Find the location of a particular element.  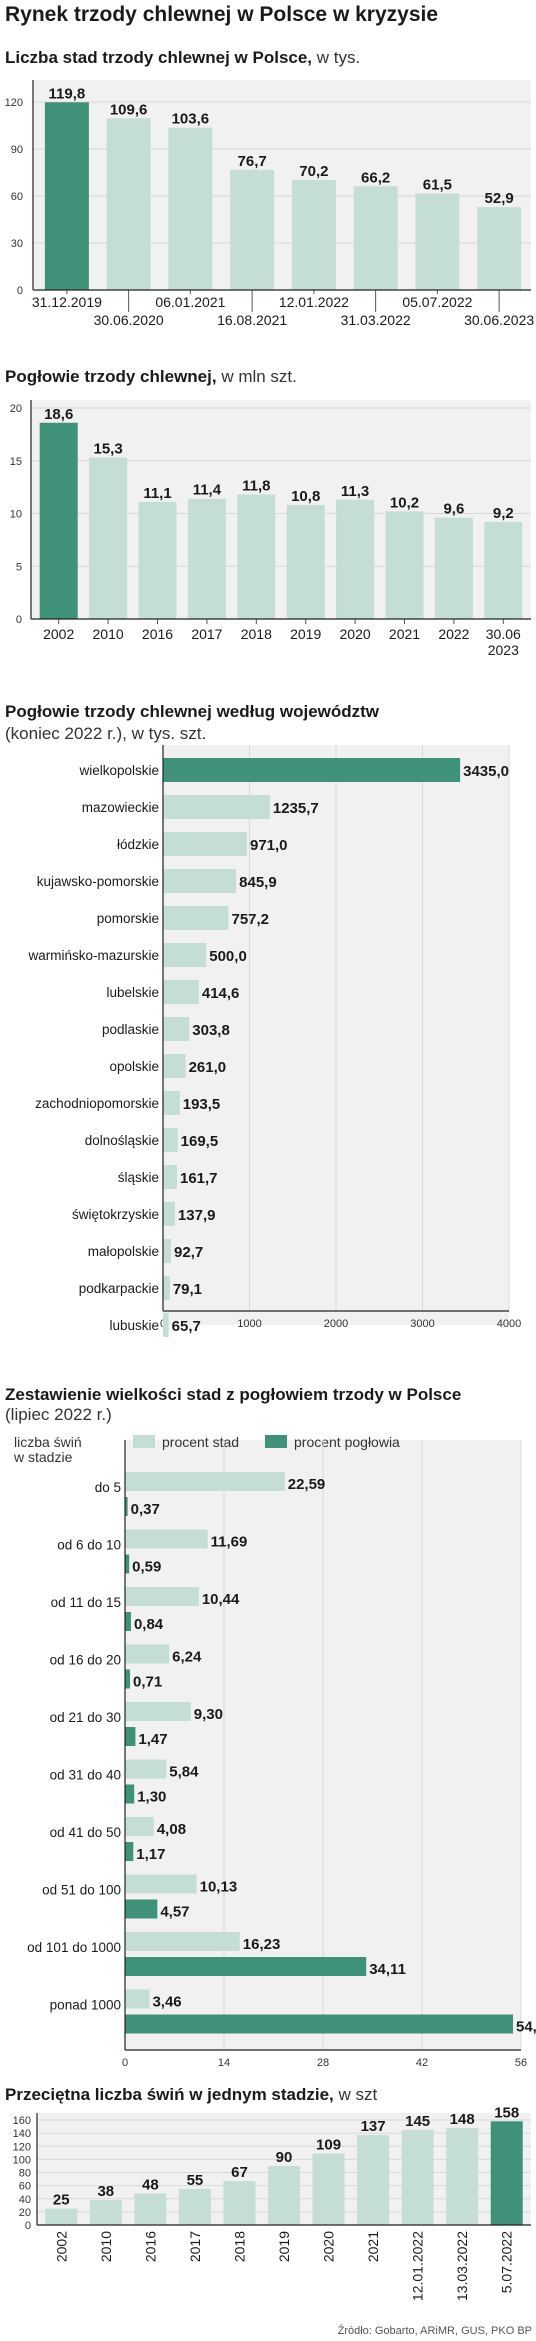

category-label: małopolskie is located at coordinates (123, 1251).